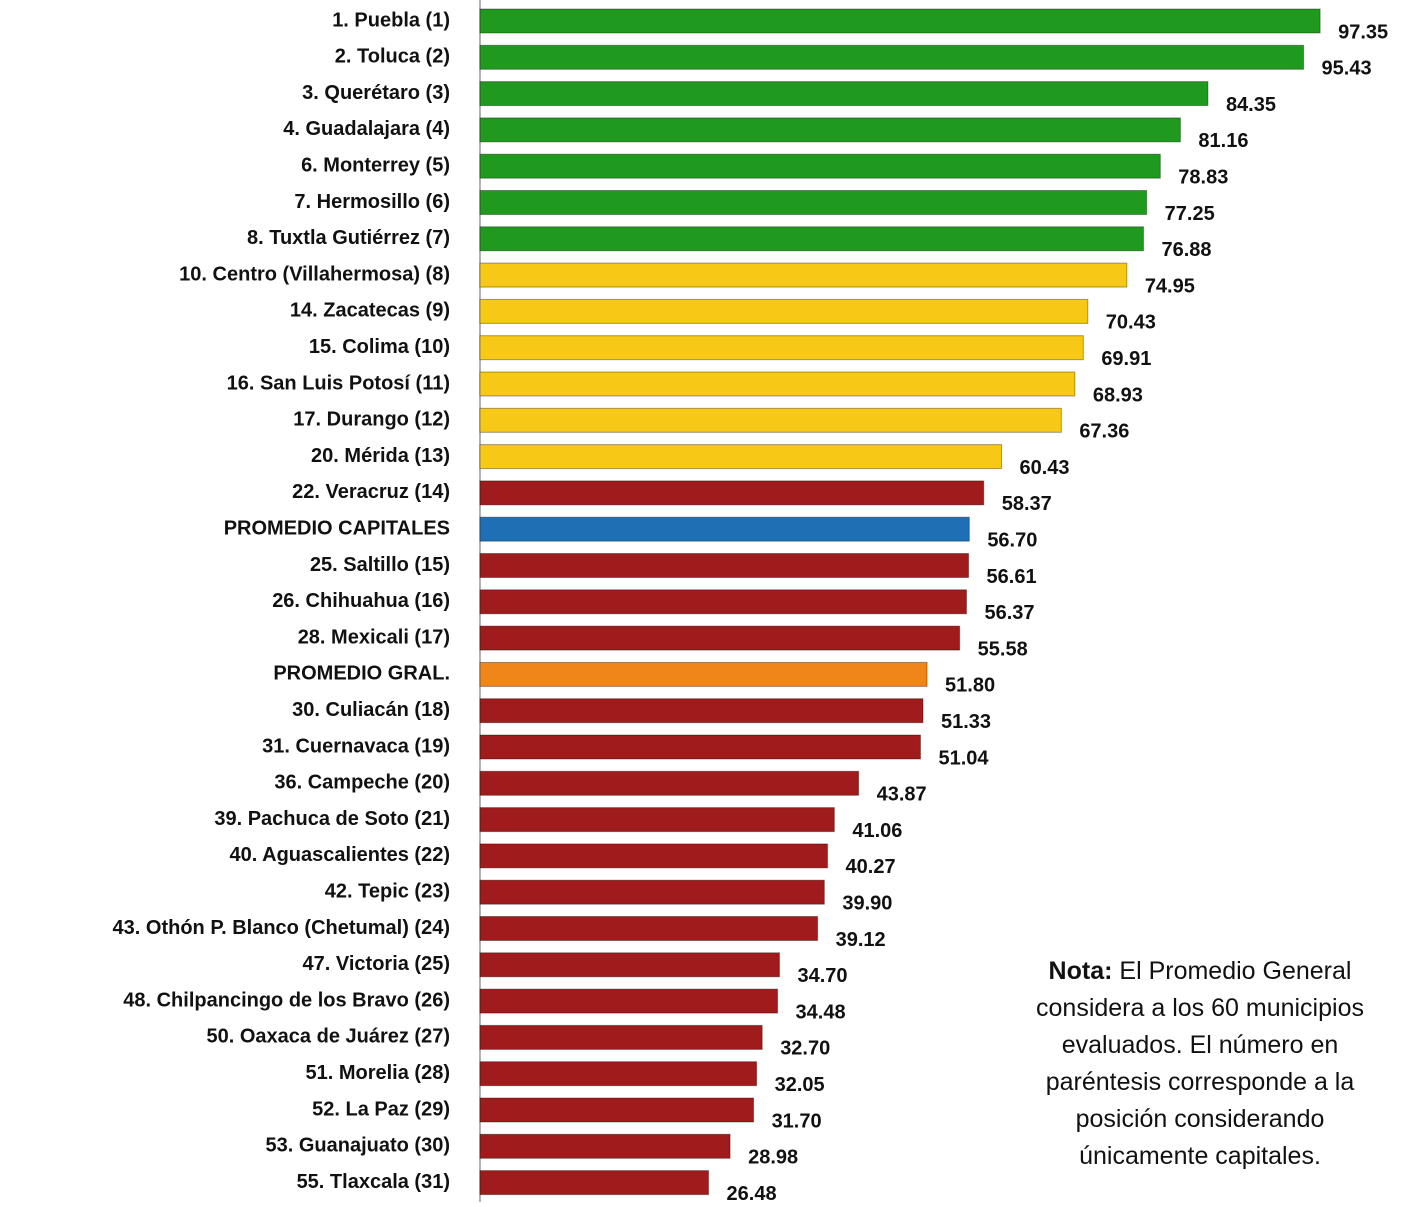  What do you see at coordinates (371, 420) in the screenshot?
I see `category-label: 17. Durango (12)` at bounding box center [371, 420].